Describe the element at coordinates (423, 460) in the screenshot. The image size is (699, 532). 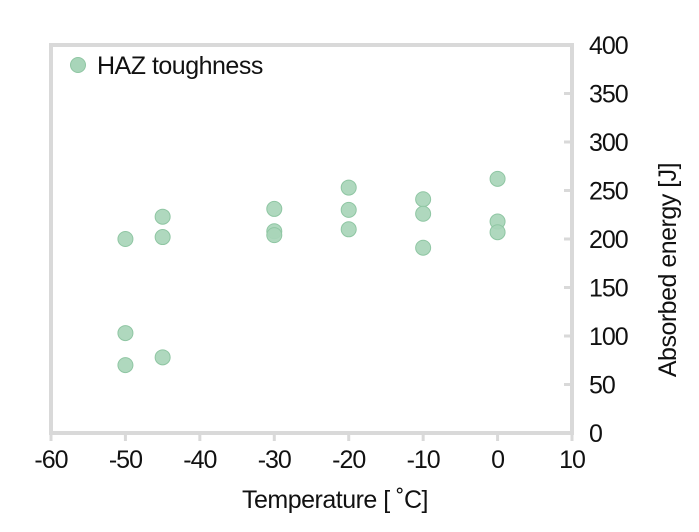
I see `x-tick-label: -10` at that location.